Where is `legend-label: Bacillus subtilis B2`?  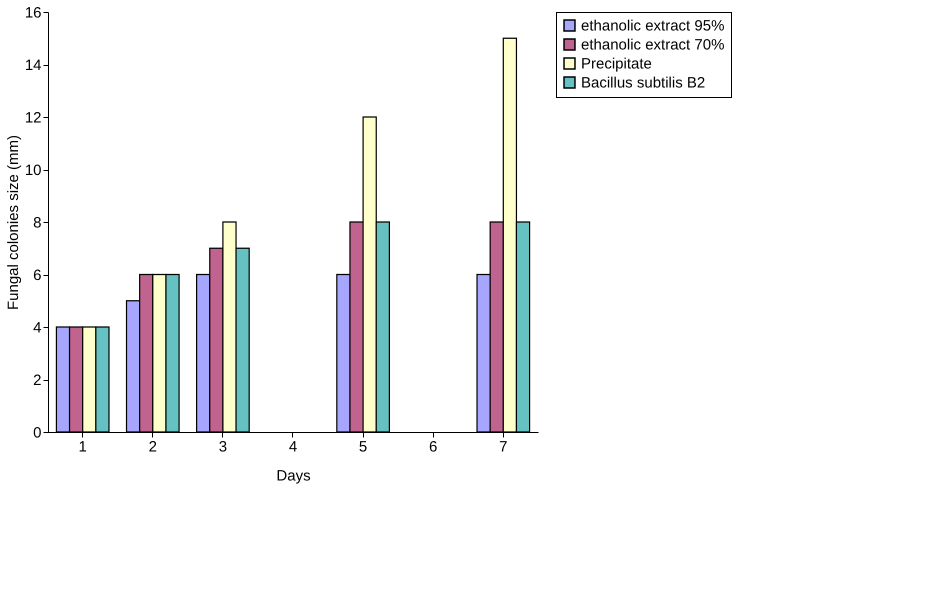 legend-label: Bacillus subtilis B2 is located at coordinates (643, 83).